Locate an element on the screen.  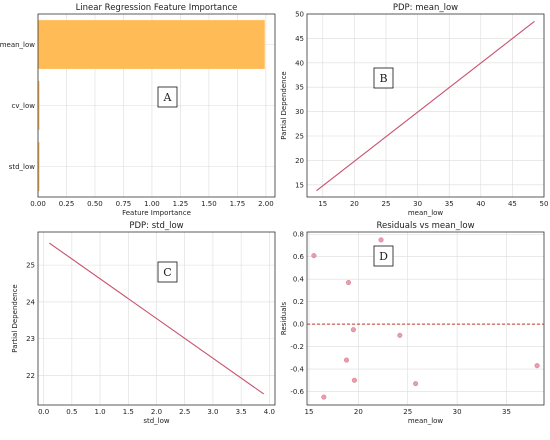
y-axis-label: Residuals is located at coordinates (284, 319).